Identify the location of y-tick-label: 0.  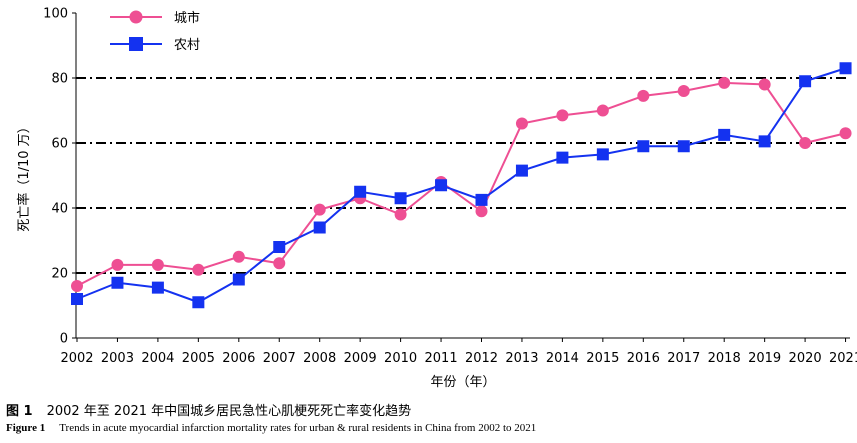
(64, 339).